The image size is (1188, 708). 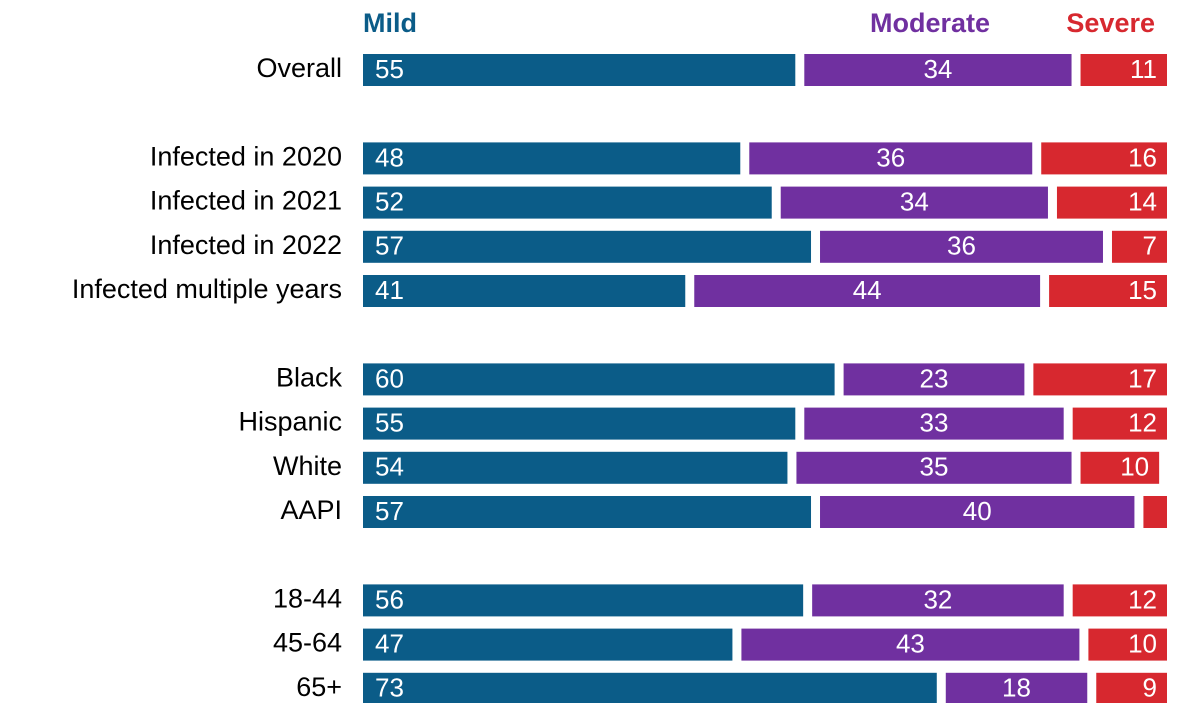 I want to click on data-label: 9, so click(x=1150, y=688).